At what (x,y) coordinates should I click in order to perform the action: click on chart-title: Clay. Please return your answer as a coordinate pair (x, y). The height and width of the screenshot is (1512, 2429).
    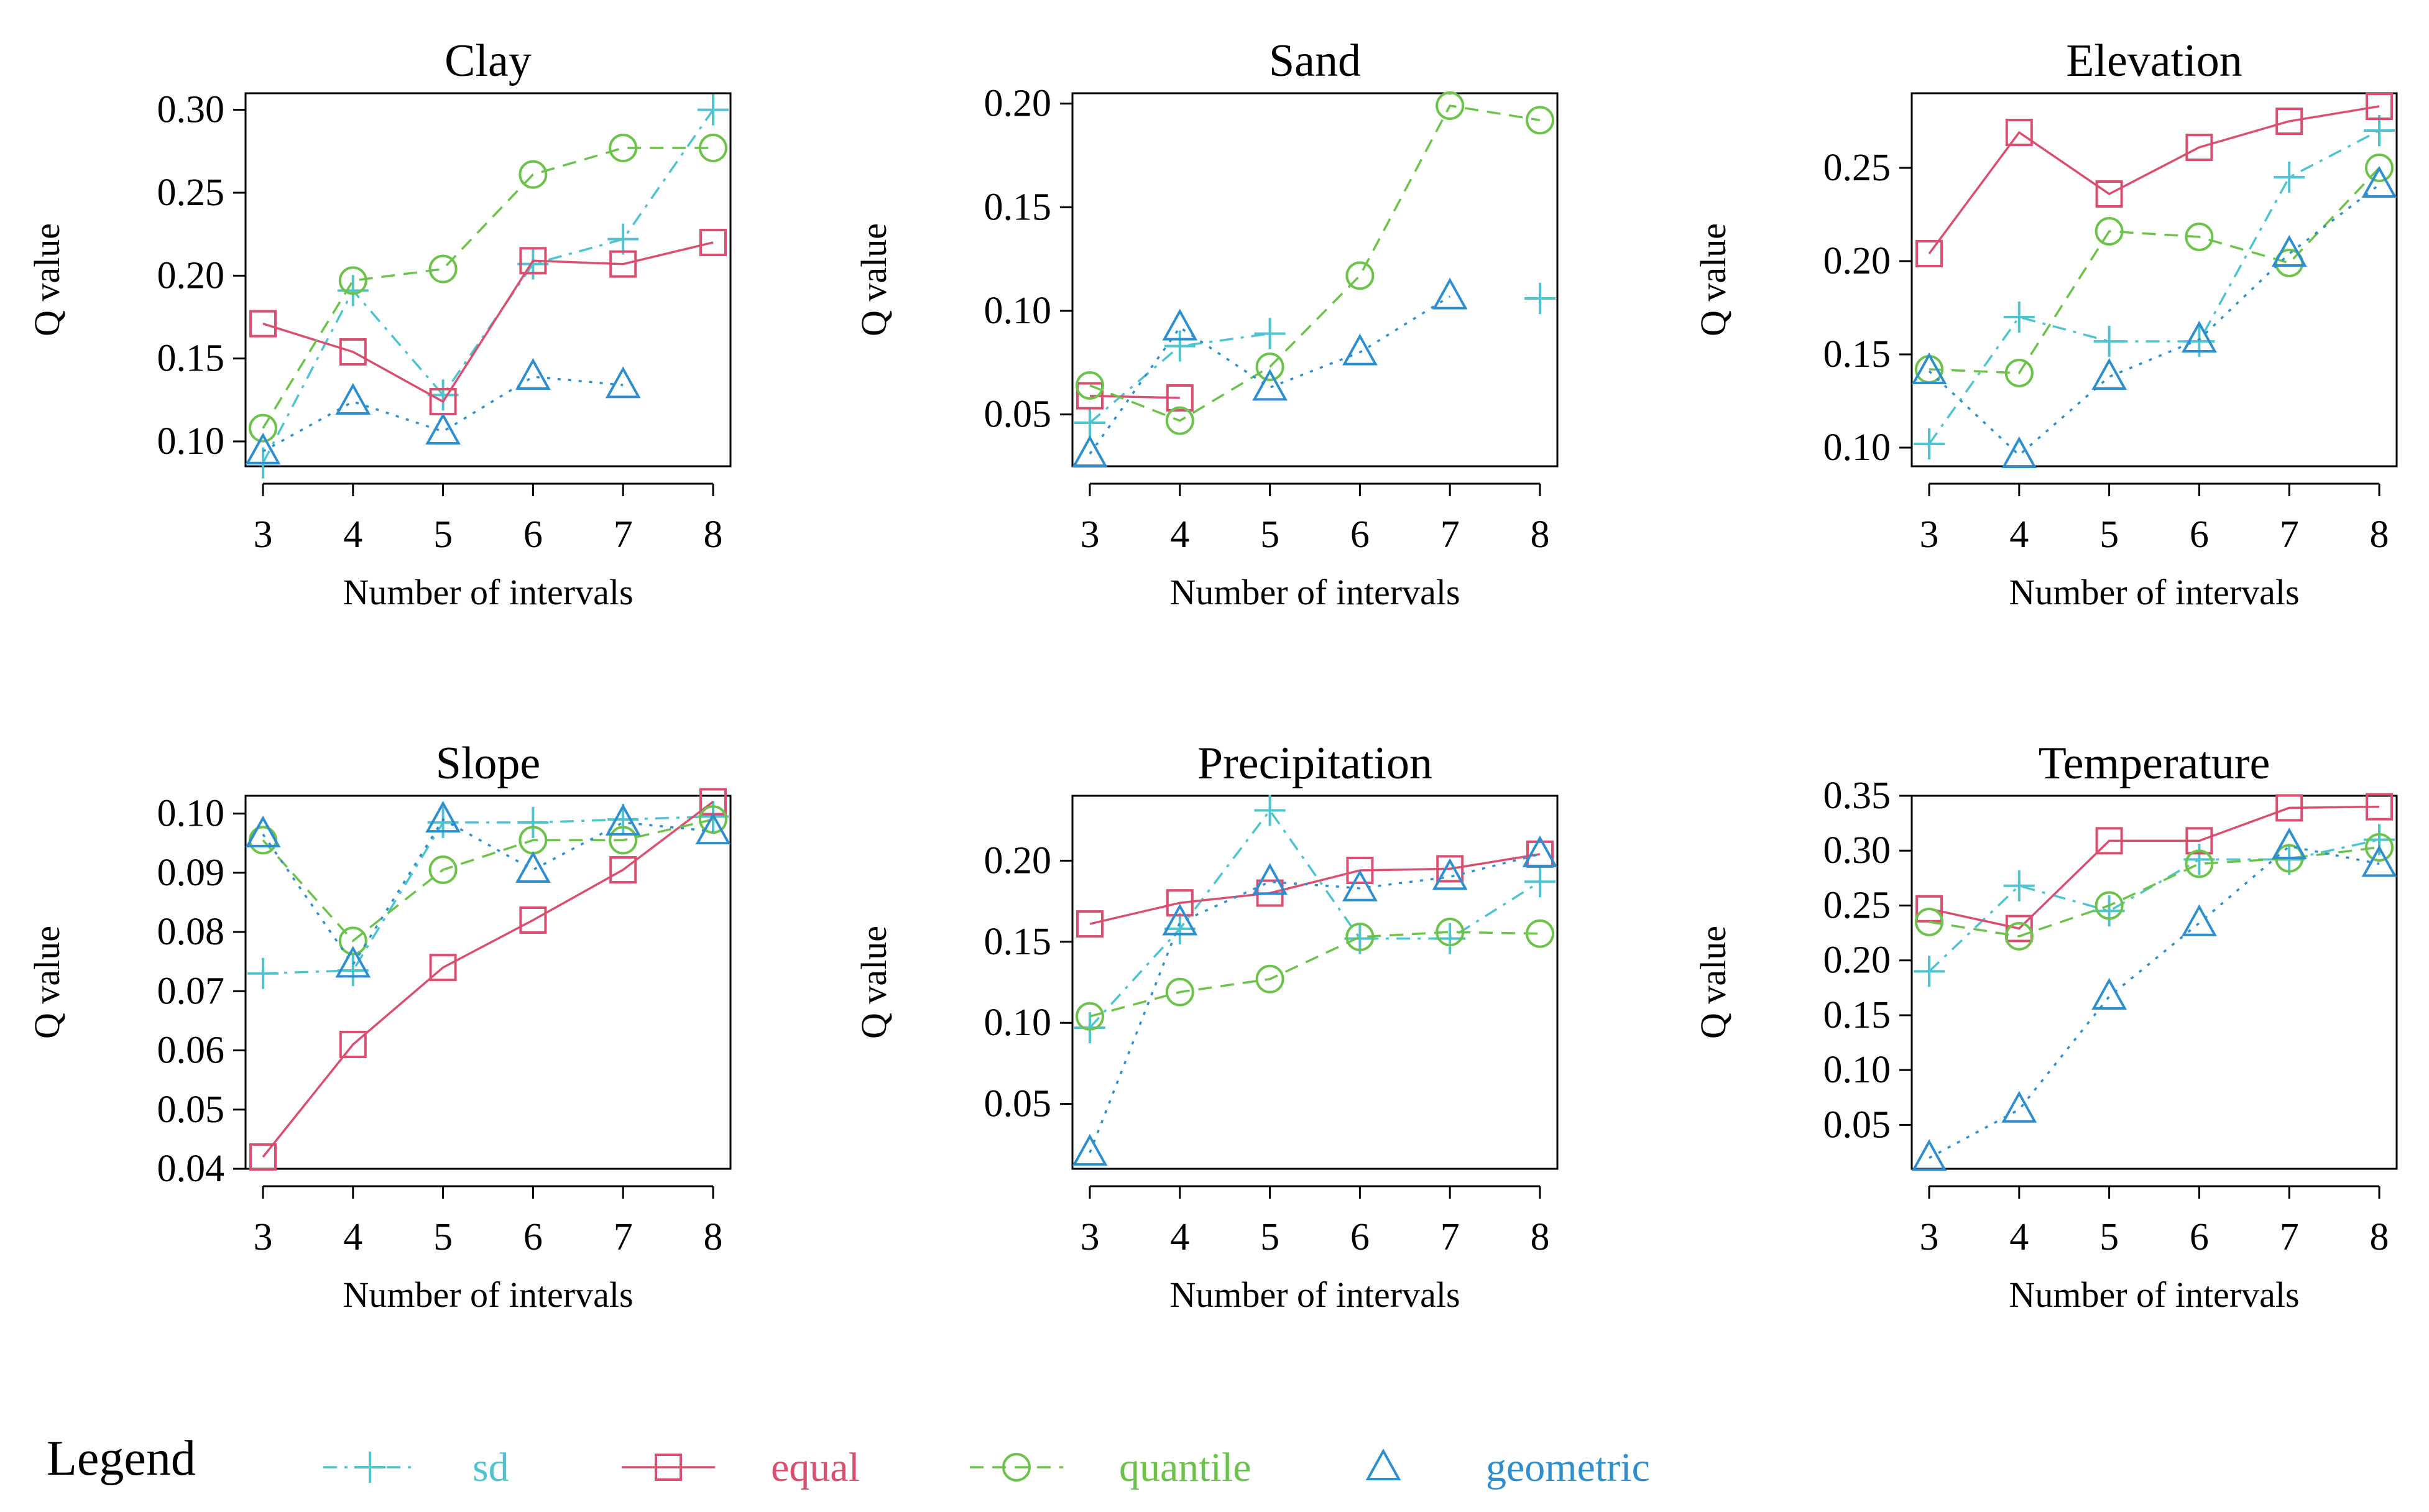
    Looking at the image, I should click on (488, 60).